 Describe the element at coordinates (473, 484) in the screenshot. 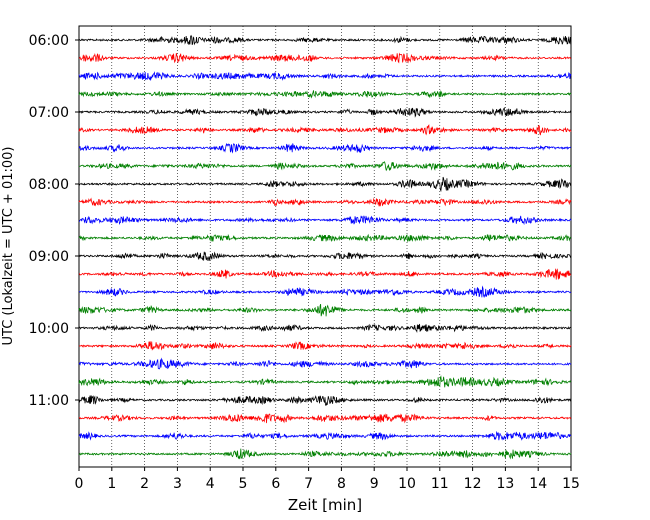

I see `x-tick-label: 12` at that location.